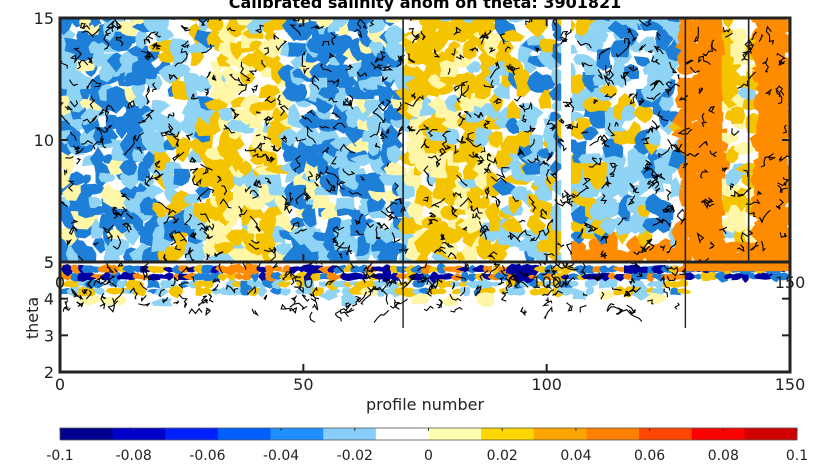 Image resolution: width=824 pixels, height=469 pixels. I want to click on colorbar-tick-label: -0.08, so click(134, 456).